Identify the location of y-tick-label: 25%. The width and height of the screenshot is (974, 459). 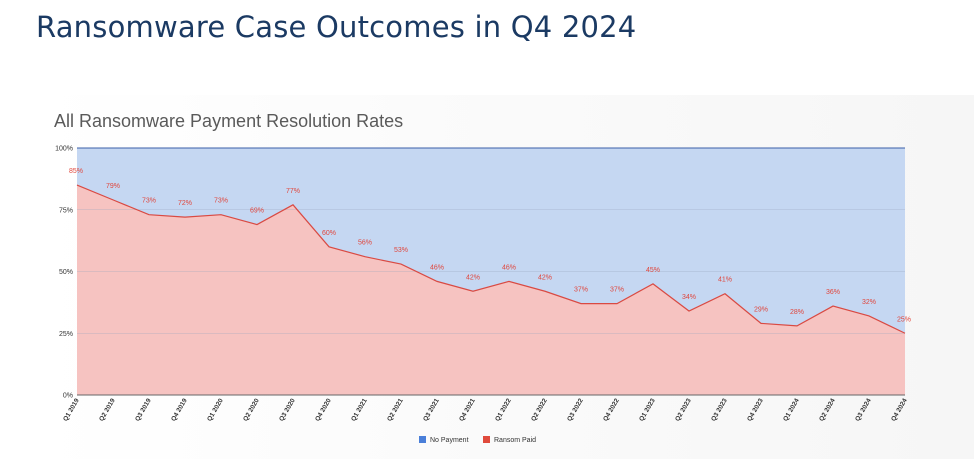
(66, 334).